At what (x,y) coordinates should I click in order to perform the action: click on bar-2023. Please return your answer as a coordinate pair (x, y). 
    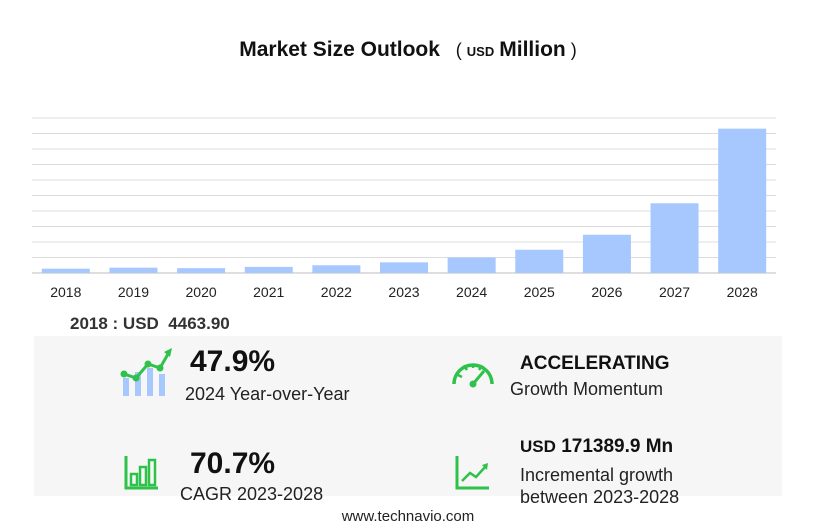
    Looking at the image, I should click on (404, 267).